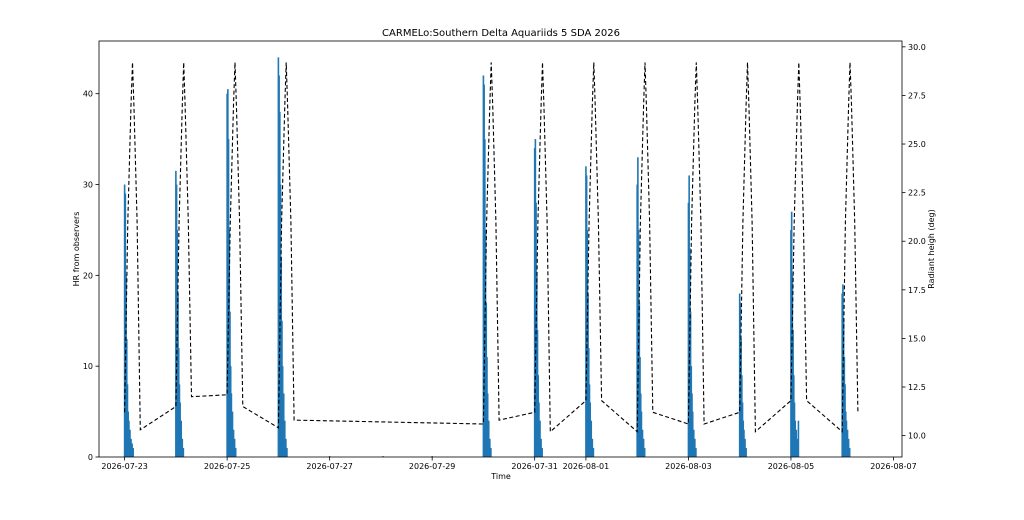  I want to click on x-tick-label: 2026-08-05, so click(791, 466).